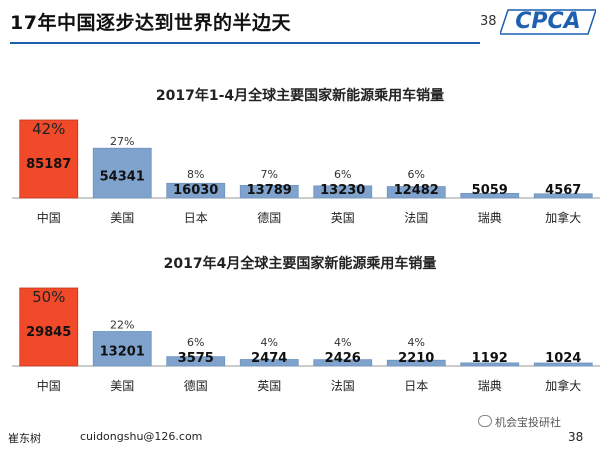  Describe the element at coordinates (416, 386) in the screenshot. I see `chart-2-category-label-5: 日本` at that location.